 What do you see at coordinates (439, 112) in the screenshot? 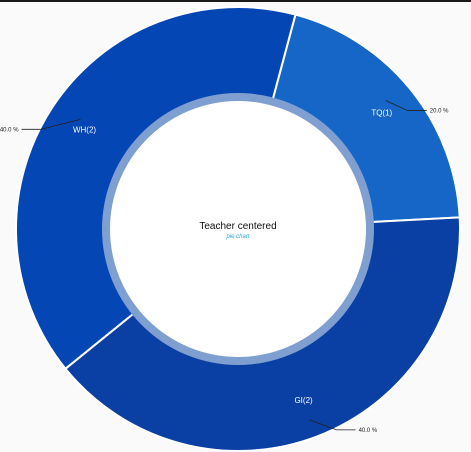
I see `percent-label: 20.0 %` at bounding box center [439, 112].